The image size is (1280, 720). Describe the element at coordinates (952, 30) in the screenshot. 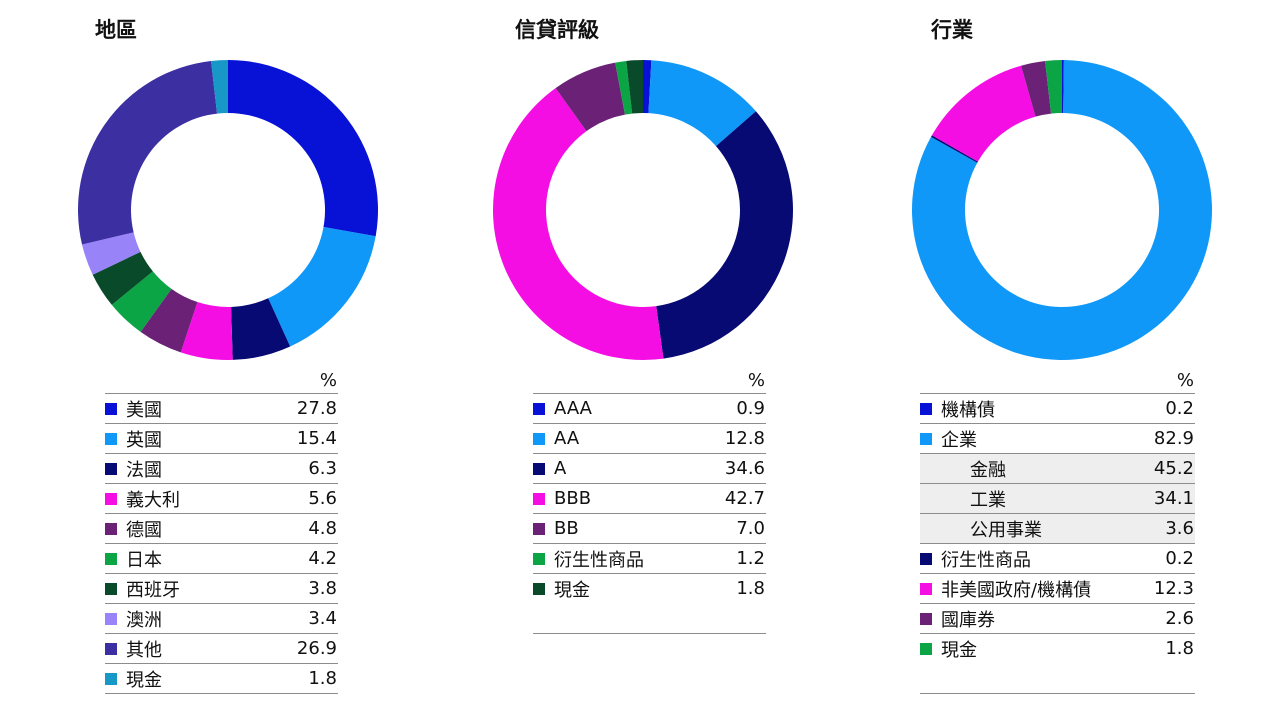

I see `sector-title: 行業` at that location.